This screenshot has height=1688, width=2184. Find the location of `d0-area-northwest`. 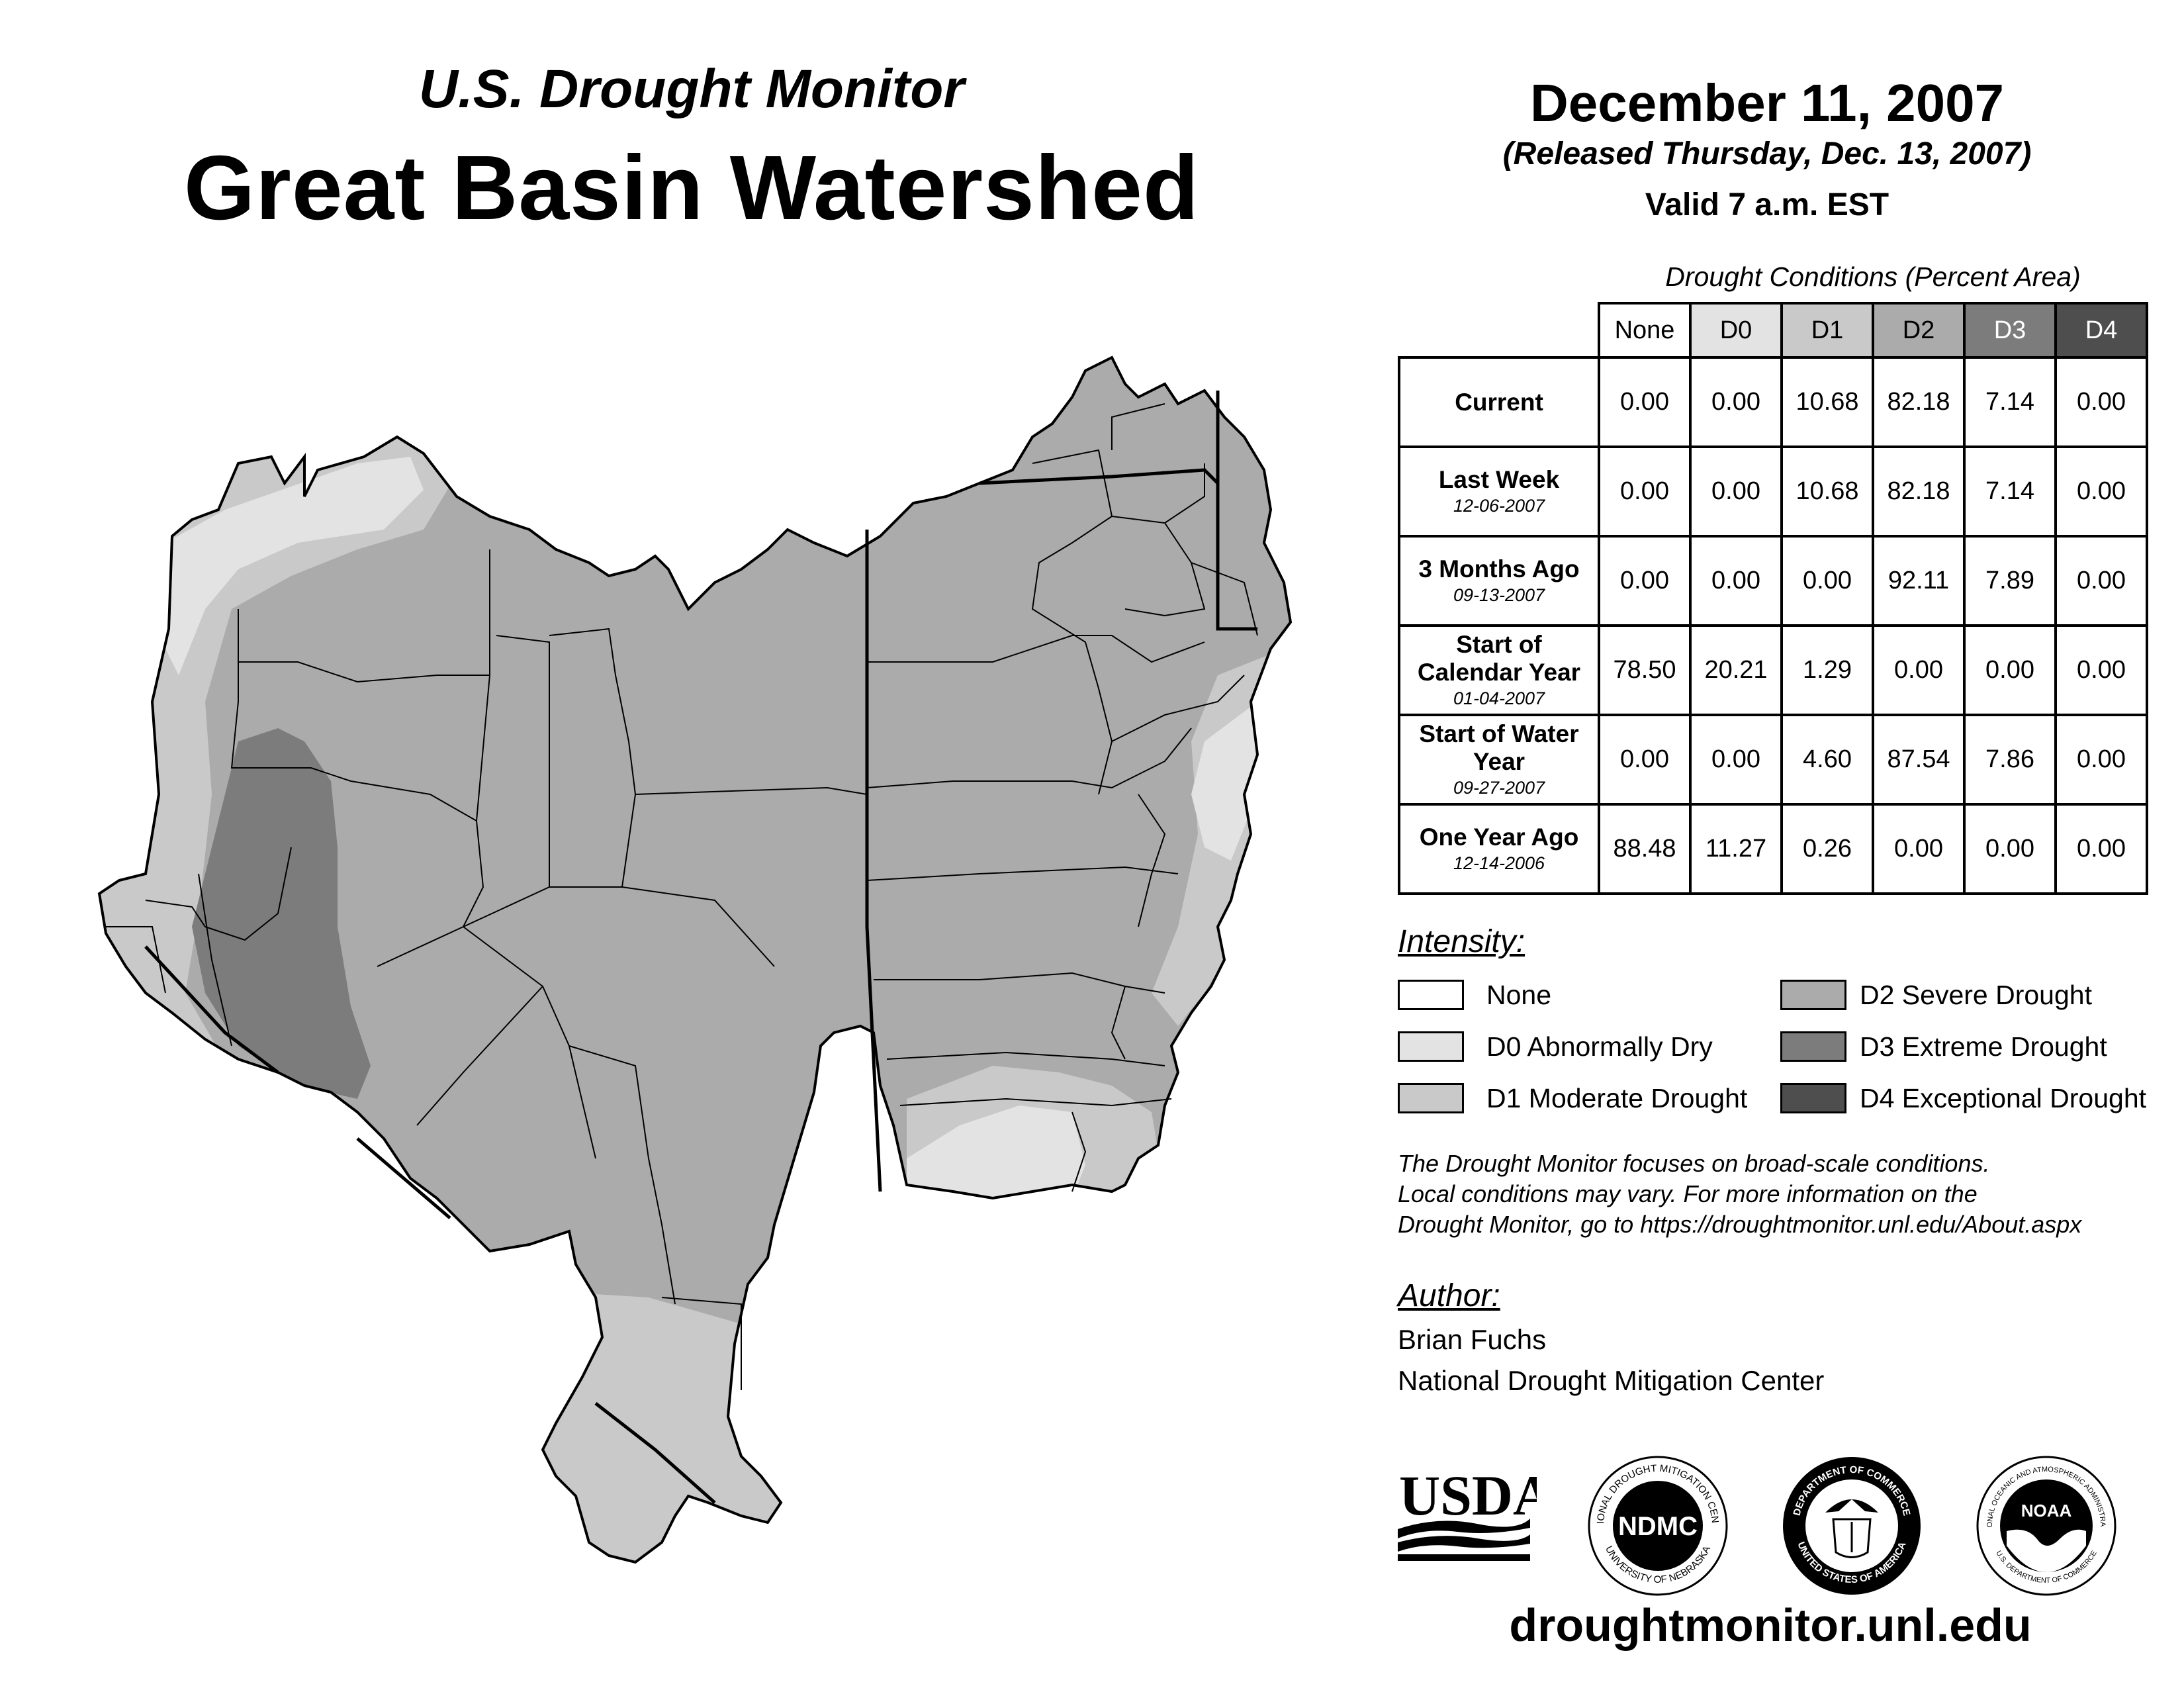

d0-area-northwest is located at coordinates (294, 566).